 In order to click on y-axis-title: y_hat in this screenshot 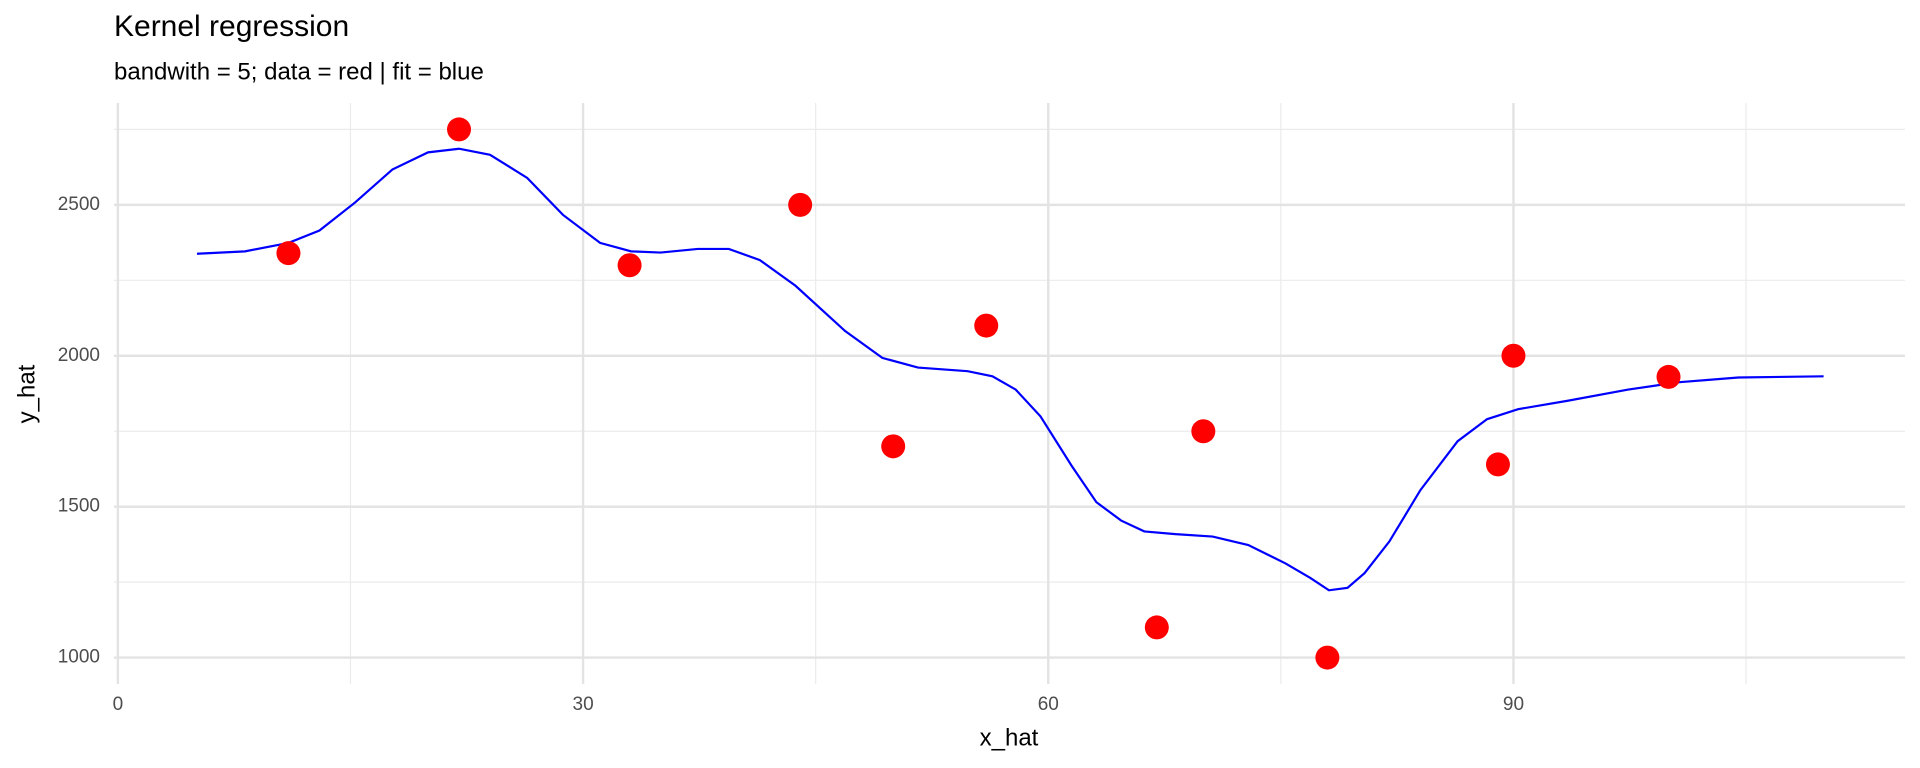, I will do `click(26, 393)`.